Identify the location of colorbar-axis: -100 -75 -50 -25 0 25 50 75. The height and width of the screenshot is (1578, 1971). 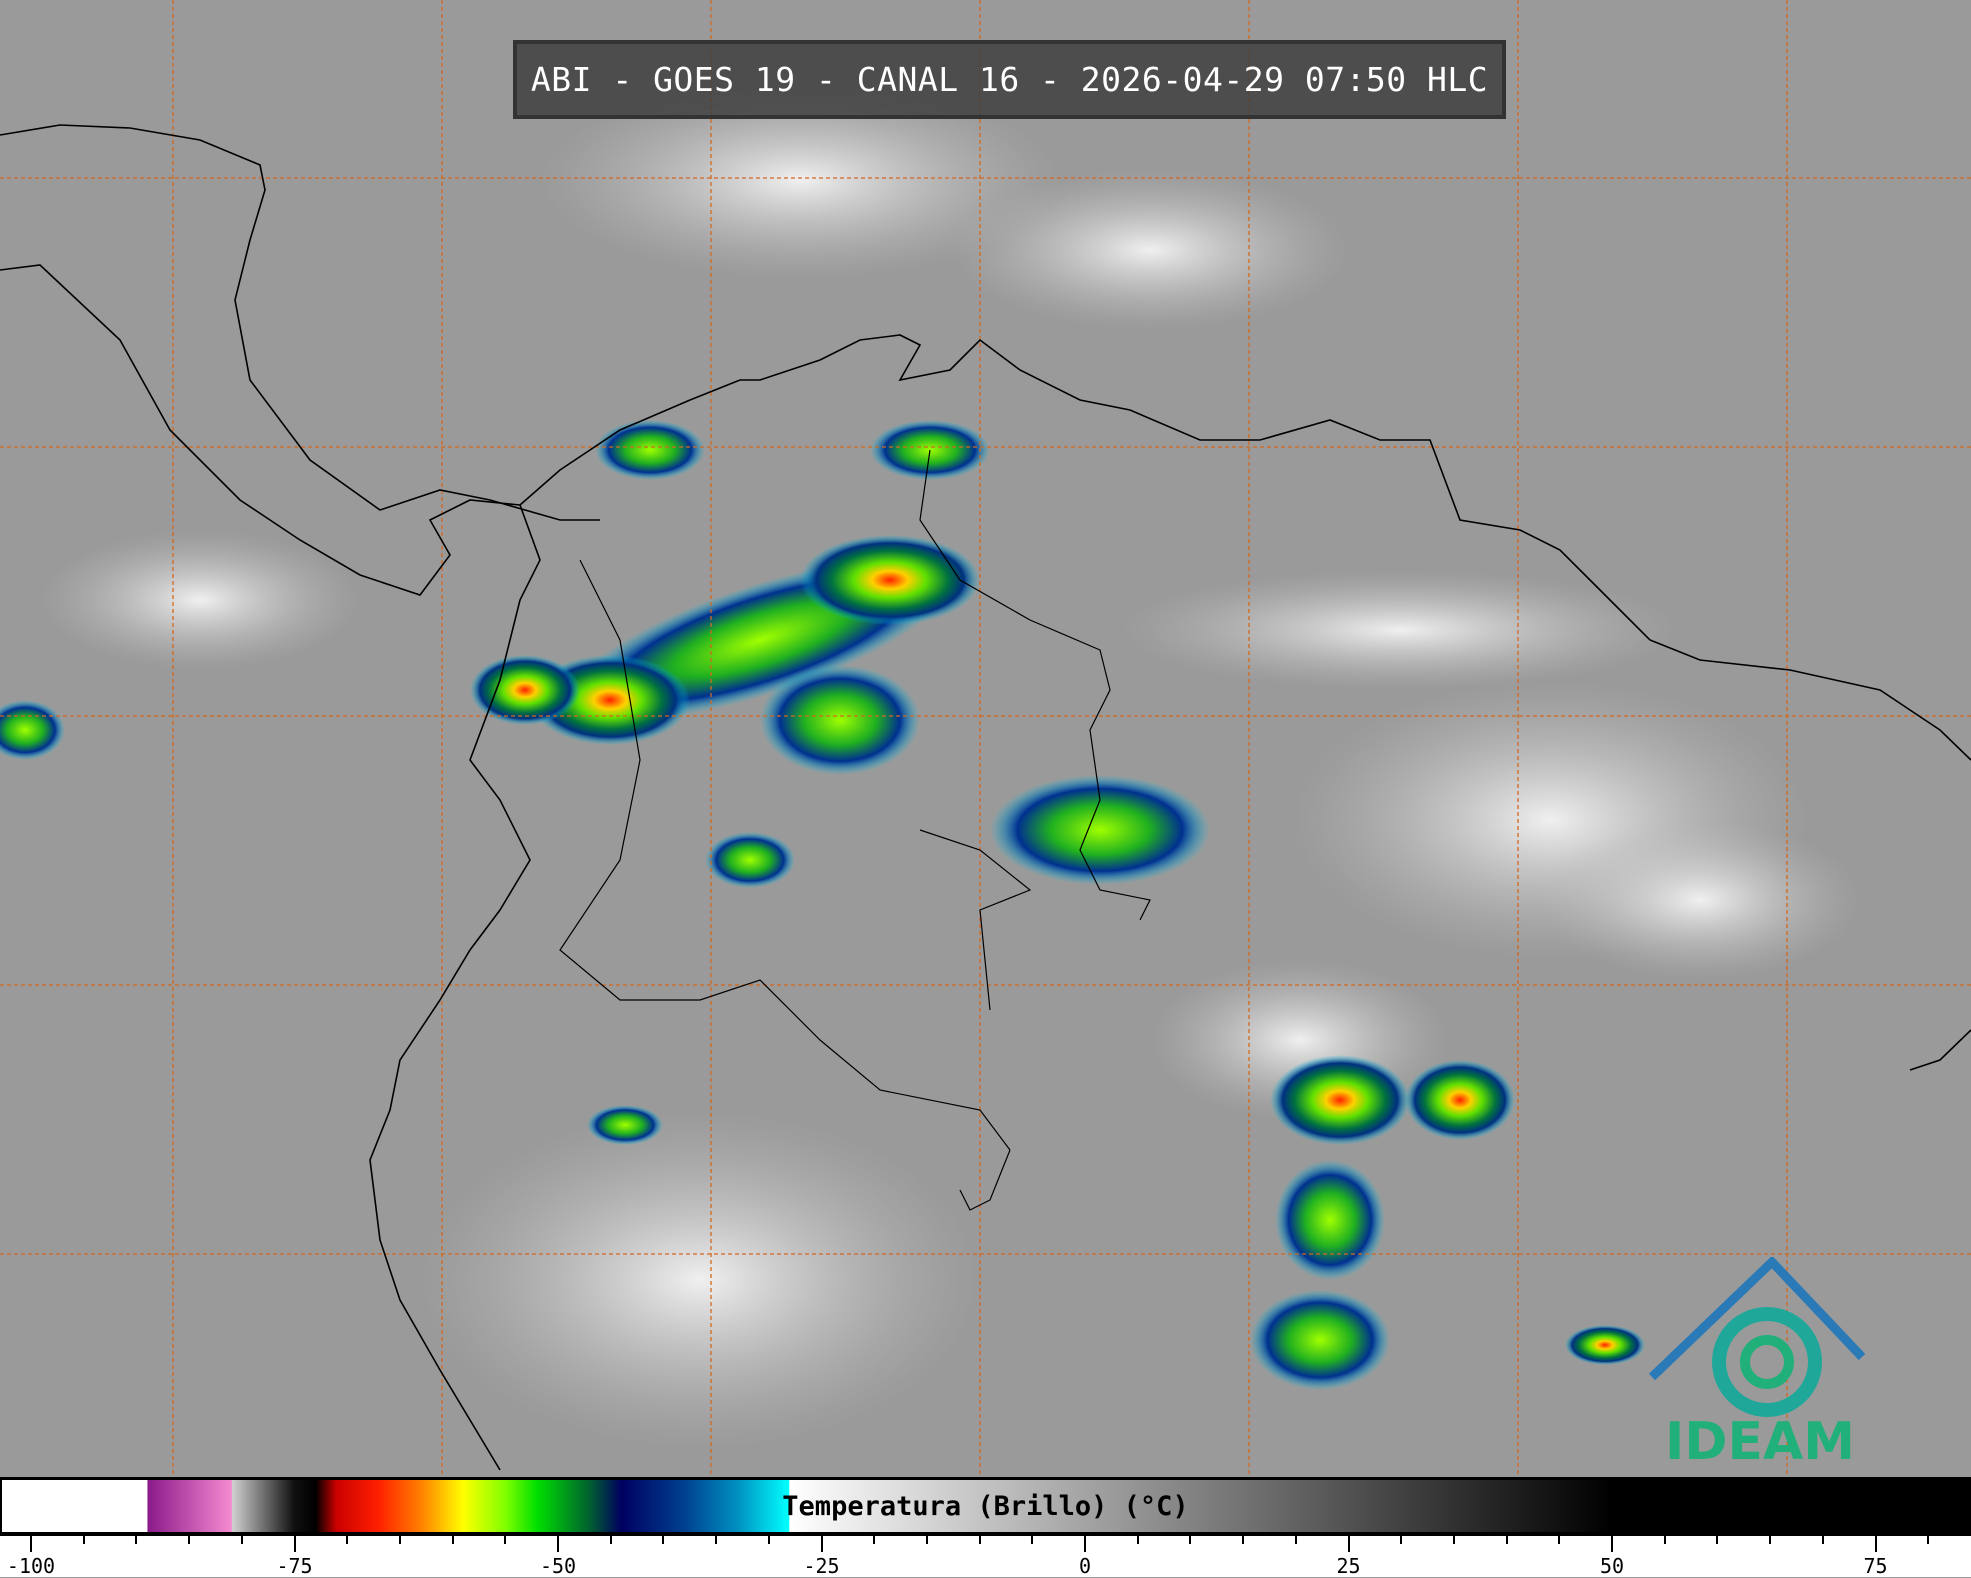
(985, 1557).